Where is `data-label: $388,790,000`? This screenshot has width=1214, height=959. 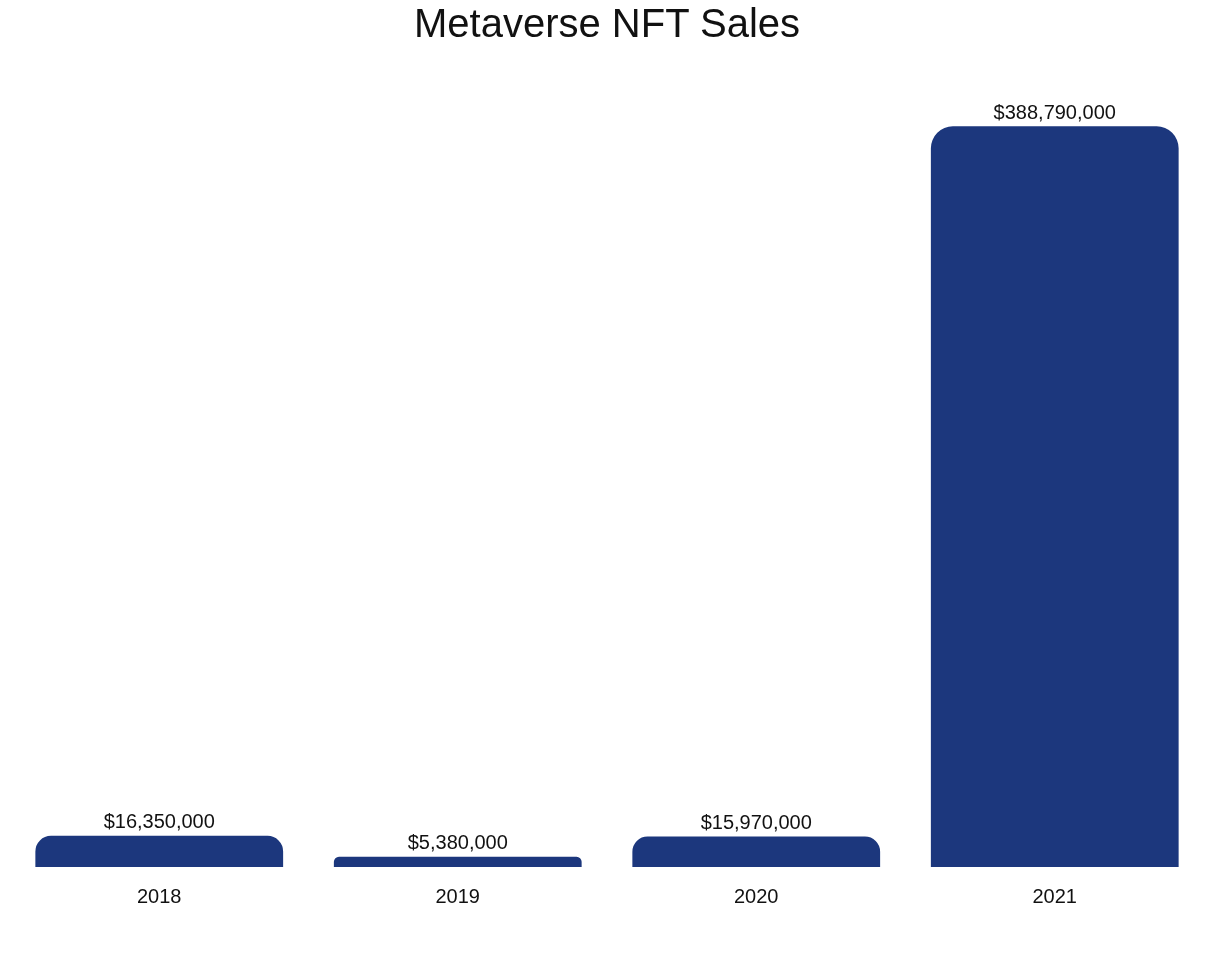
data-label: $388,790,000 is located at coordinates (1054, 111).